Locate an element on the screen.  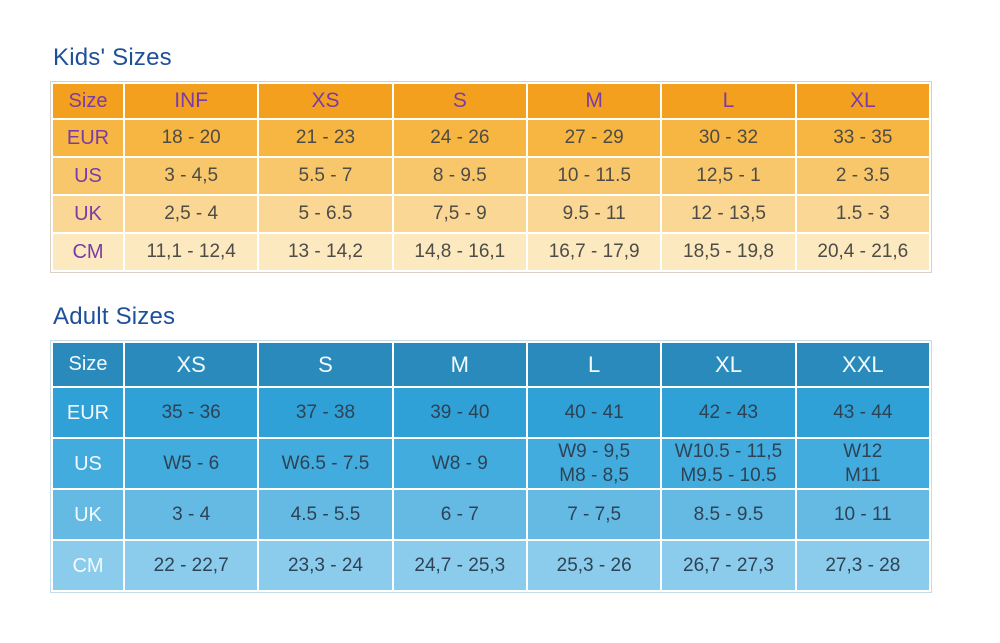
header-row: Size INF XS S M L XL is located at coordinates (491, 101).